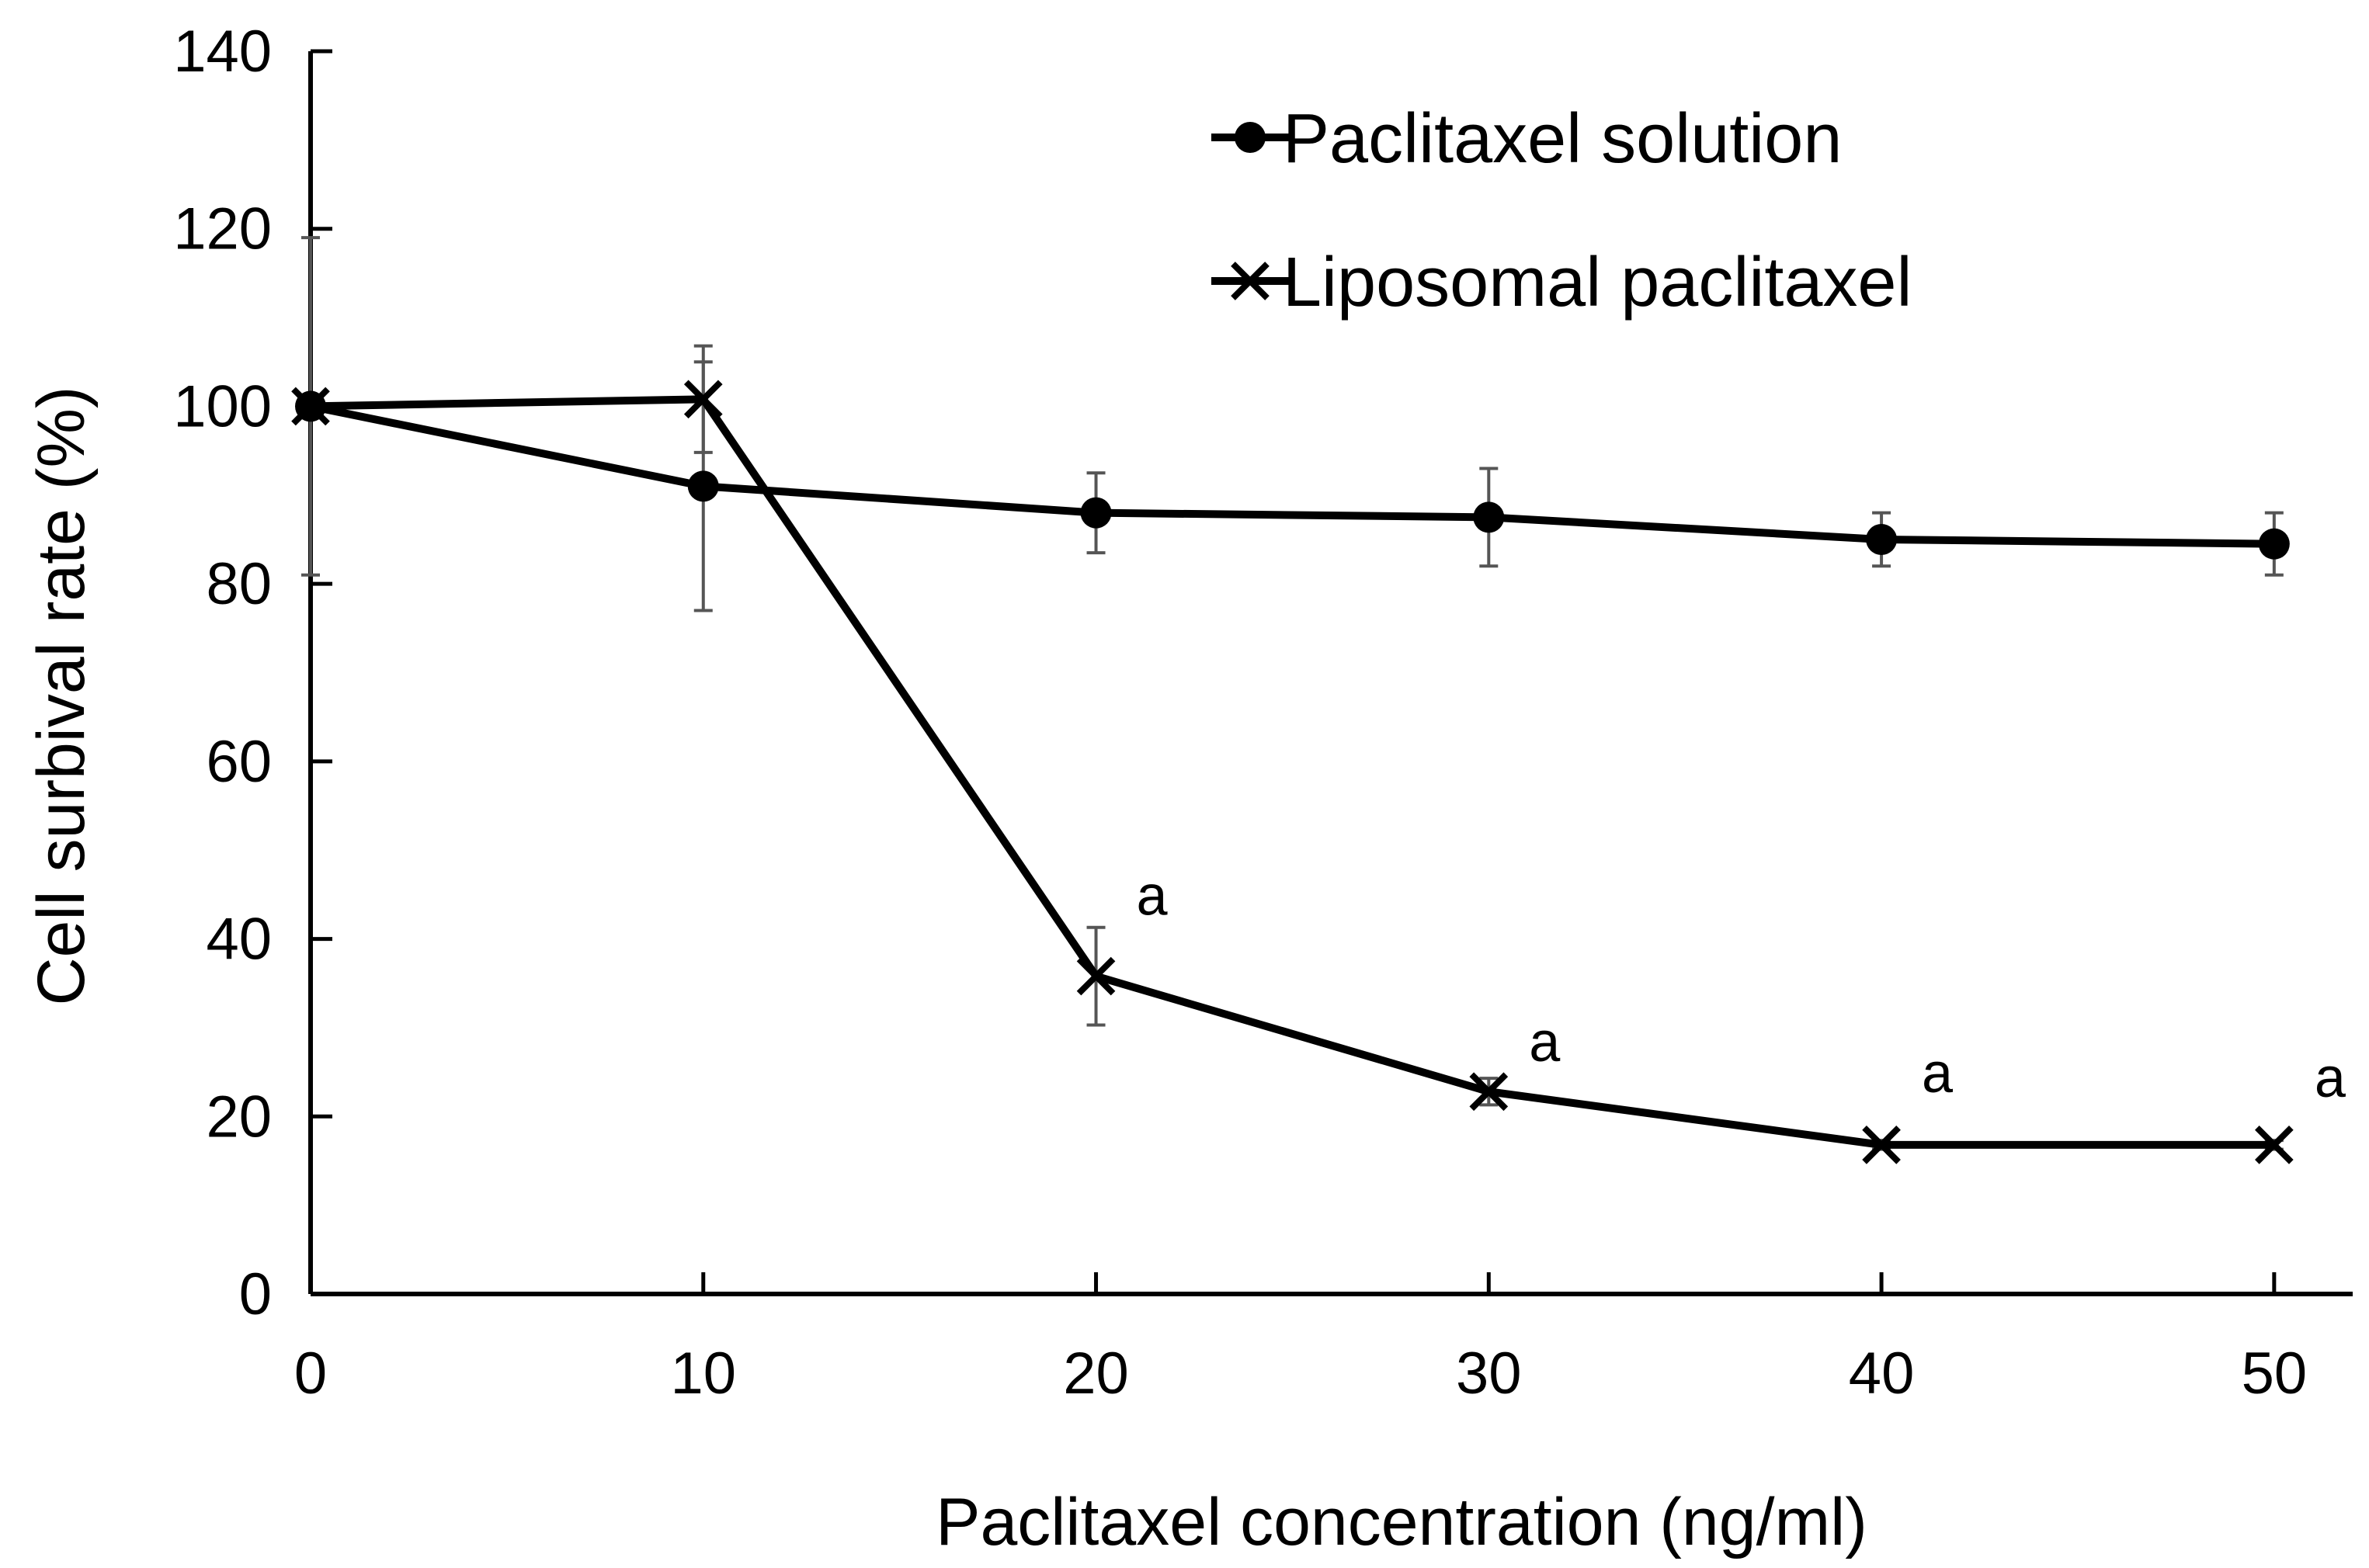 The height and width of the screenshot is (1568, 2369). I want to click on y-tick-label: 120, so click(222, 229).